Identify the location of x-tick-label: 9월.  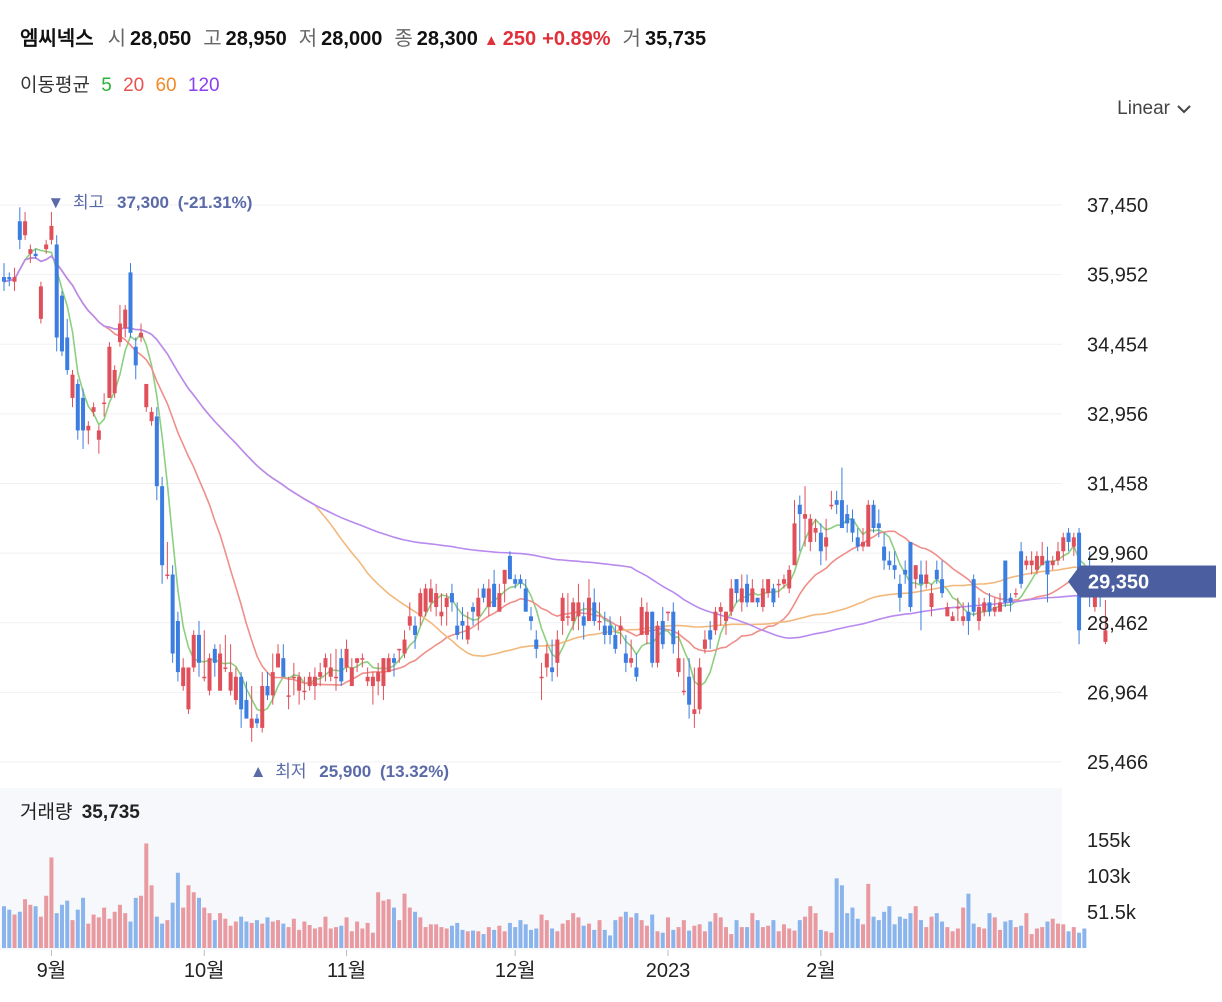
(52, 970).